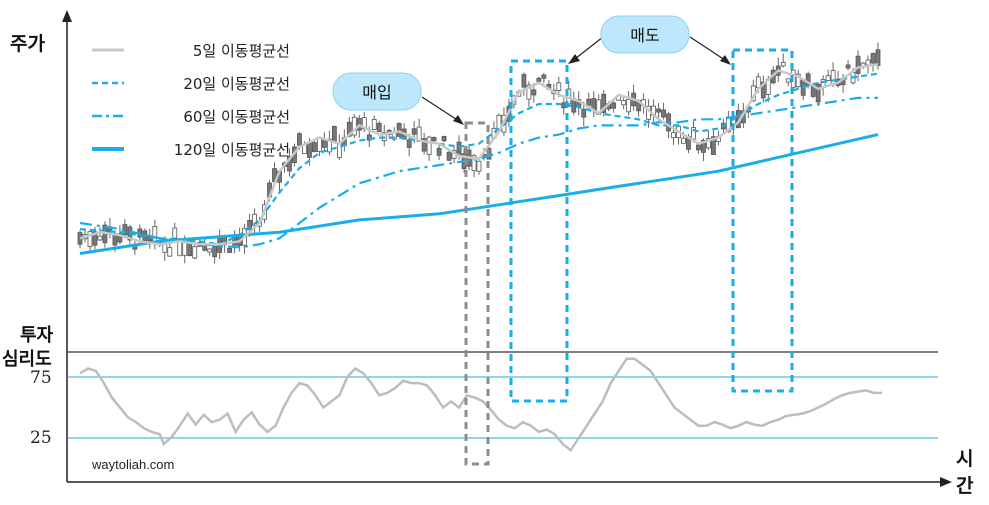  Describe the element at coordinates (964, 459) in the screenshot. I see `x-axis-label-top: 시` at that location.